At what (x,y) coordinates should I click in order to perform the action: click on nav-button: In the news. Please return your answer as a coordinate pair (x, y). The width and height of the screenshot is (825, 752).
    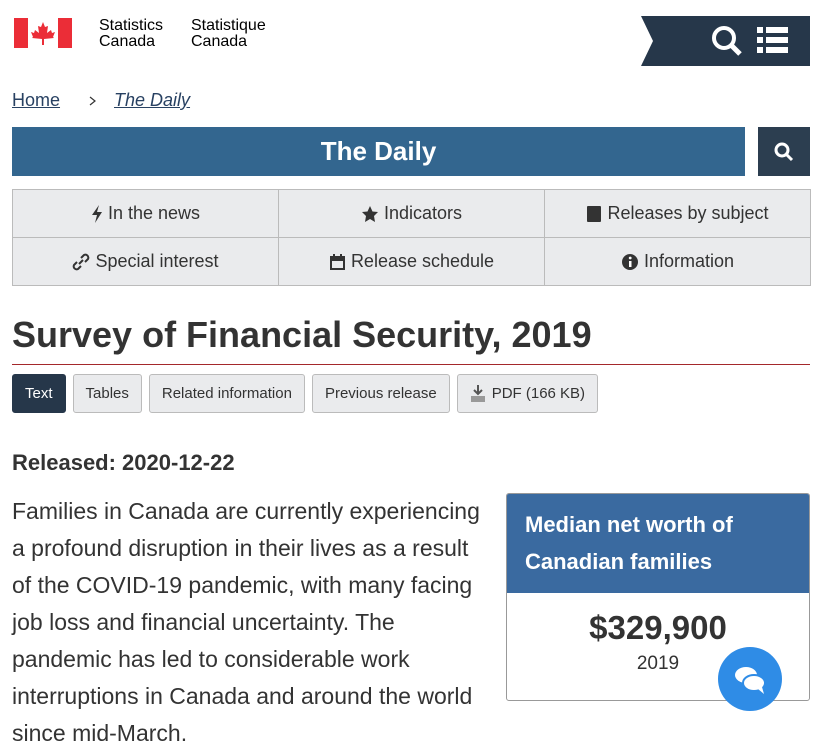
    Looking at the image, I should click on (145, 213).